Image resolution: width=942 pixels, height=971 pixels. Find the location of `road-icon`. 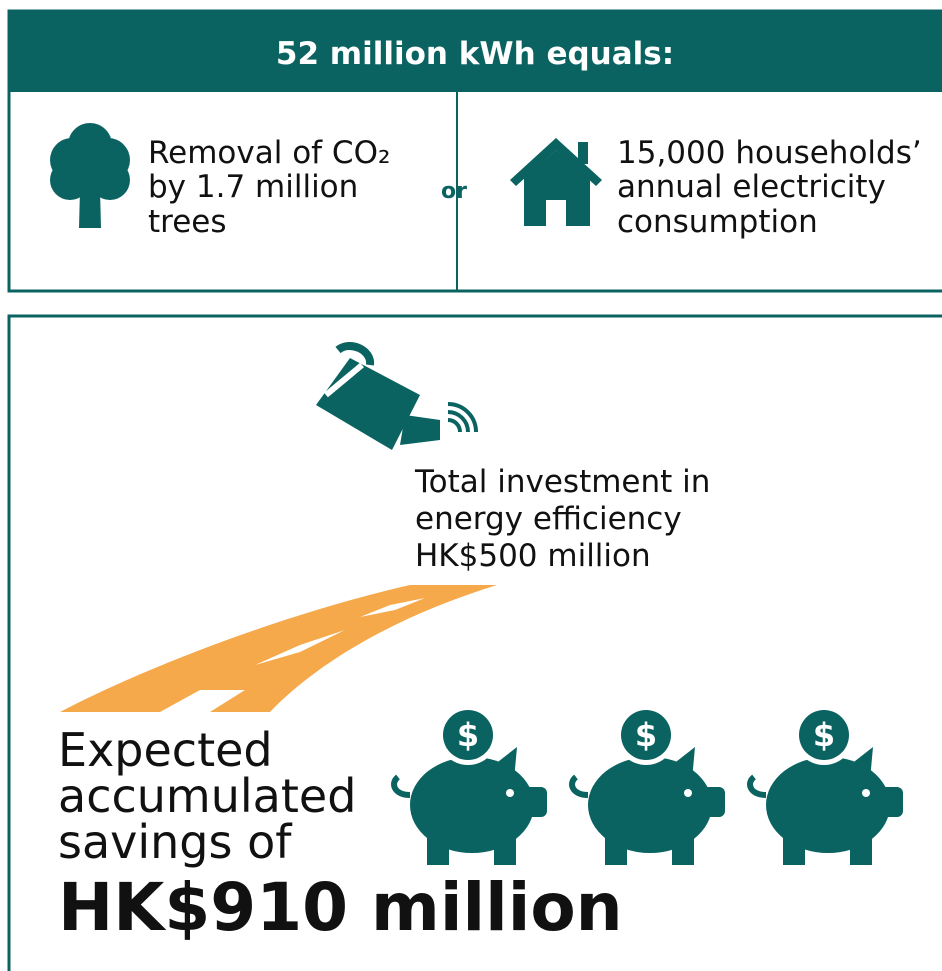

road-icon is located at coordinates (278, 648).